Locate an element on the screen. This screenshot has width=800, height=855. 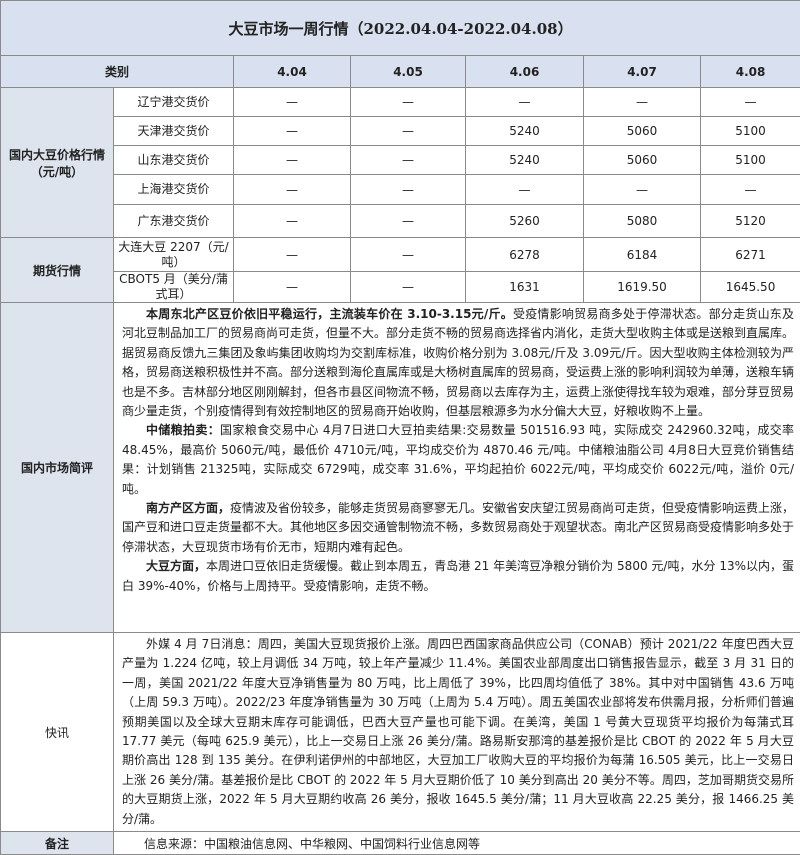
news-label: 快讯 is located at coordinates (57, 732).